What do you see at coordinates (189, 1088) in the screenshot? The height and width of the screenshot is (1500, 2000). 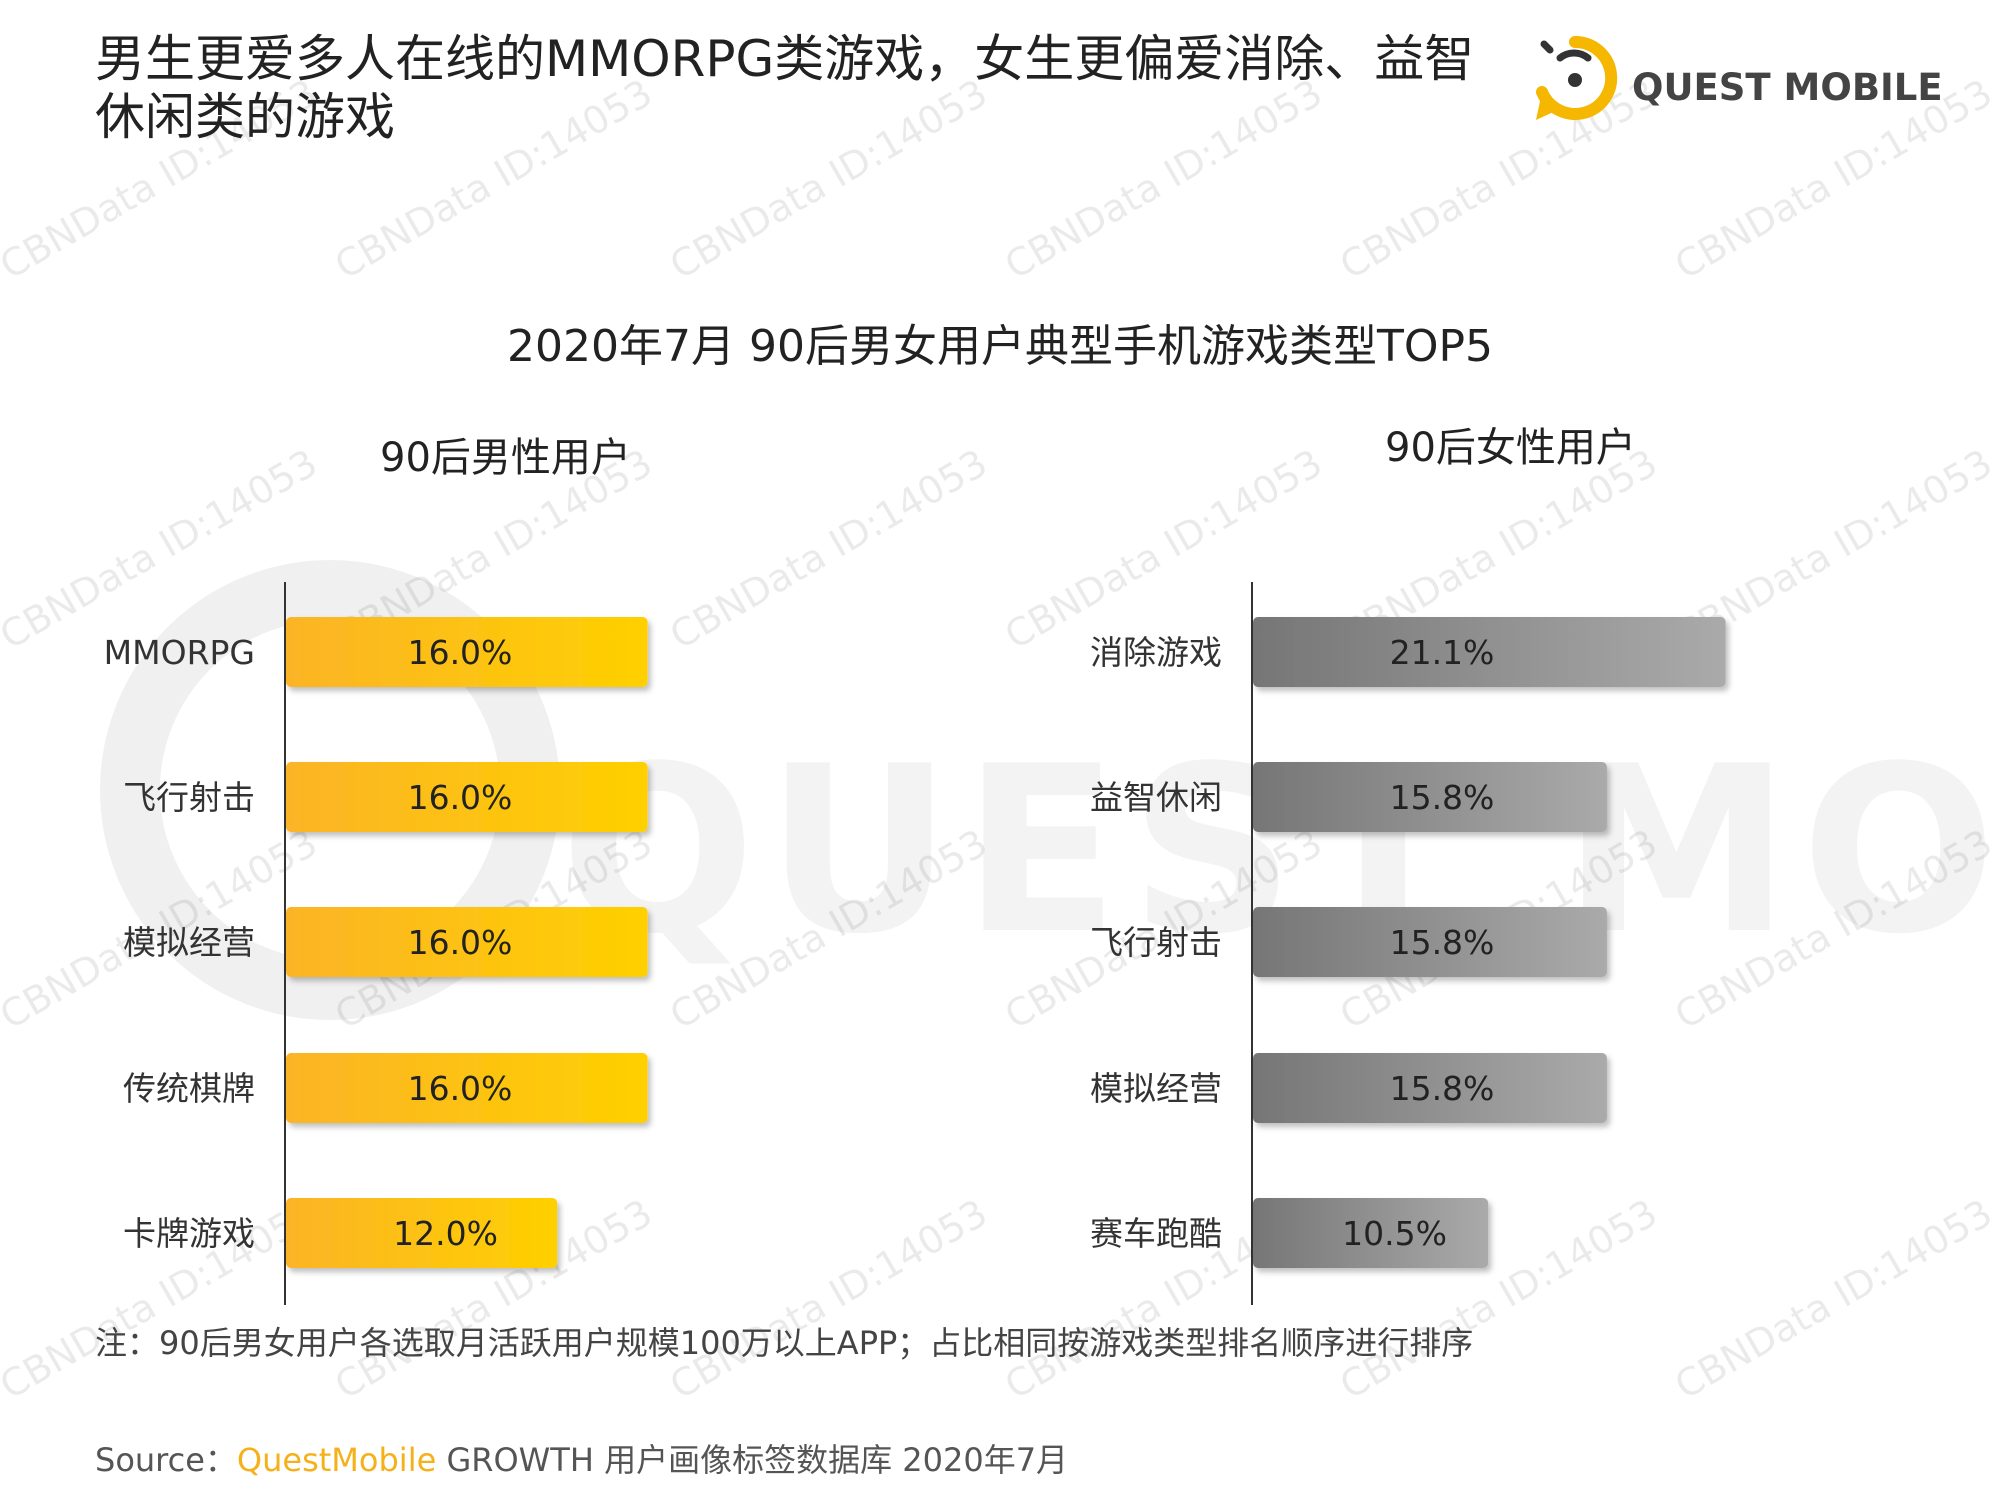 I see `category-label: 传统棋牌` at bounding box center [189, 1088].